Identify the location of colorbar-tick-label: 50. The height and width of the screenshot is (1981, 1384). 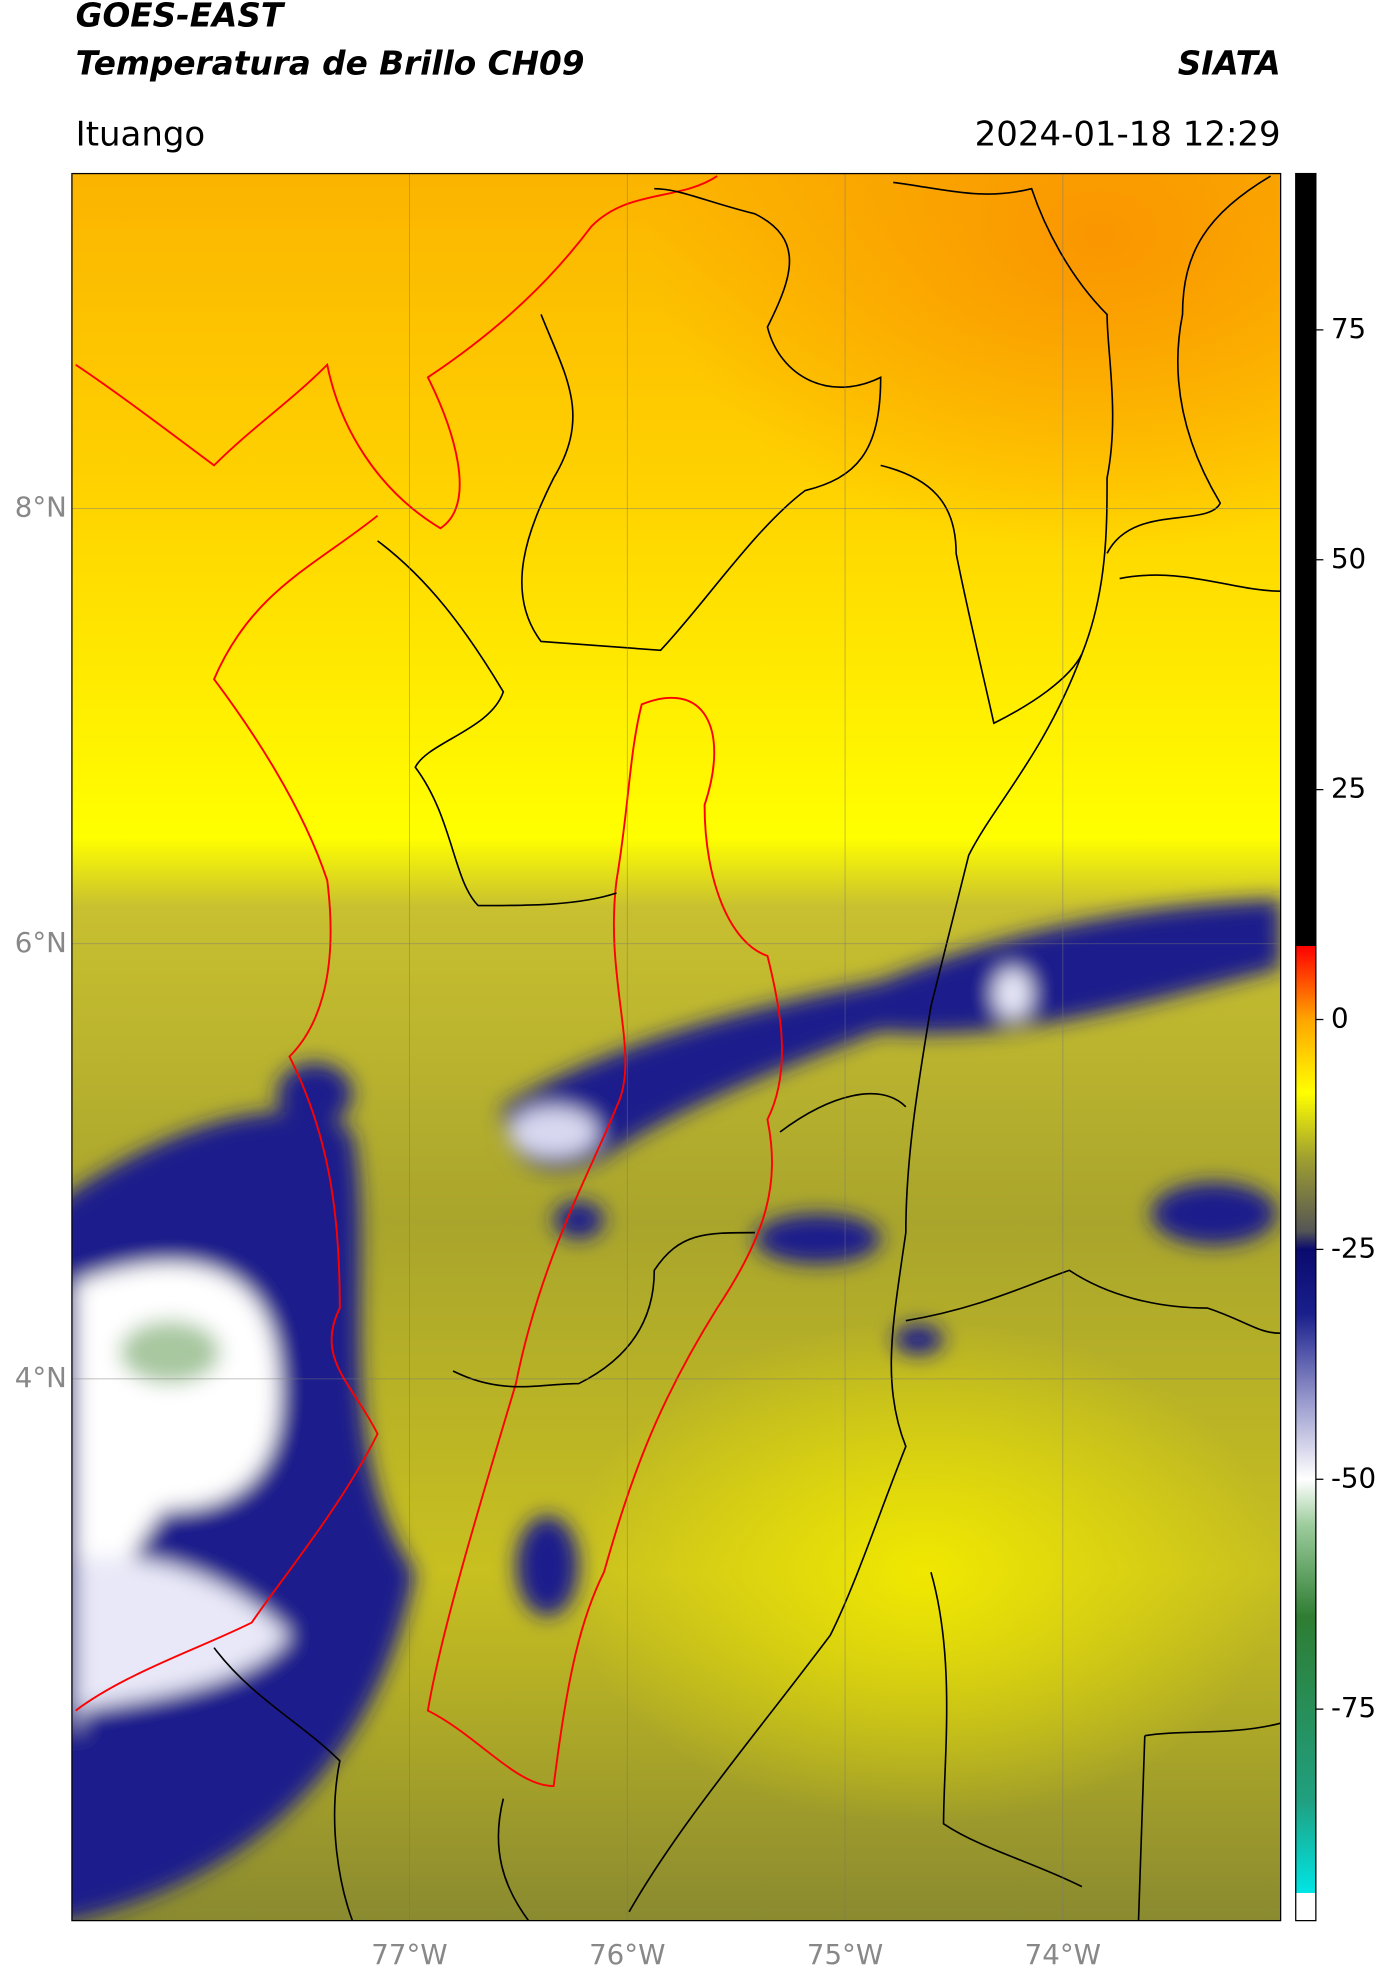
(1348, 558).